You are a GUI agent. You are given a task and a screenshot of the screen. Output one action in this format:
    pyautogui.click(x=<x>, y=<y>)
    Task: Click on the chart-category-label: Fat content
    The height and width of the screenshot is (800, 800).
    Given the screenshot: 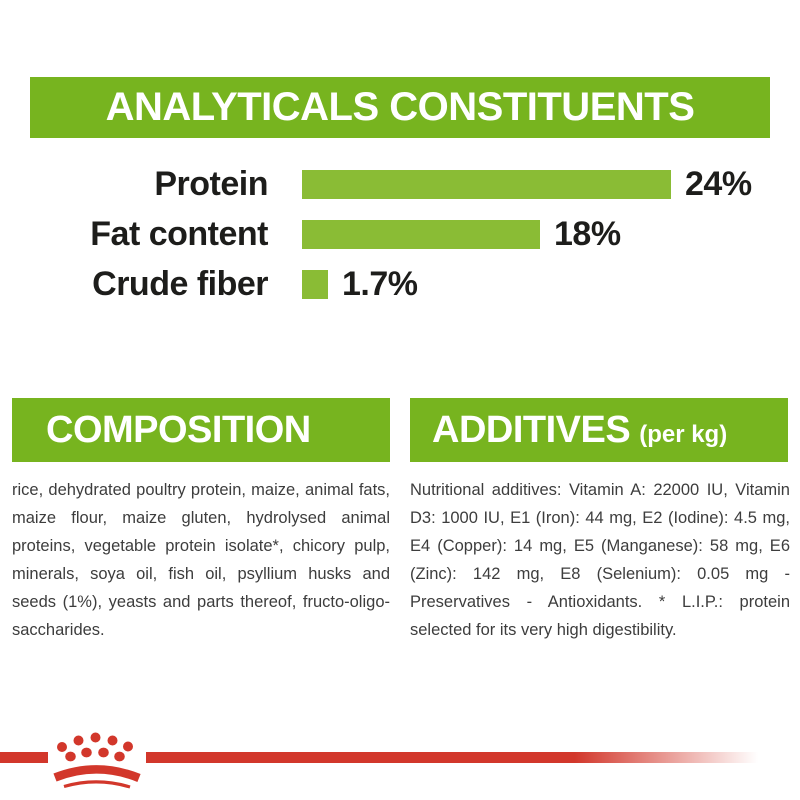 What is the action you would take?
    pyautogui.click(x=179, y=234)
    